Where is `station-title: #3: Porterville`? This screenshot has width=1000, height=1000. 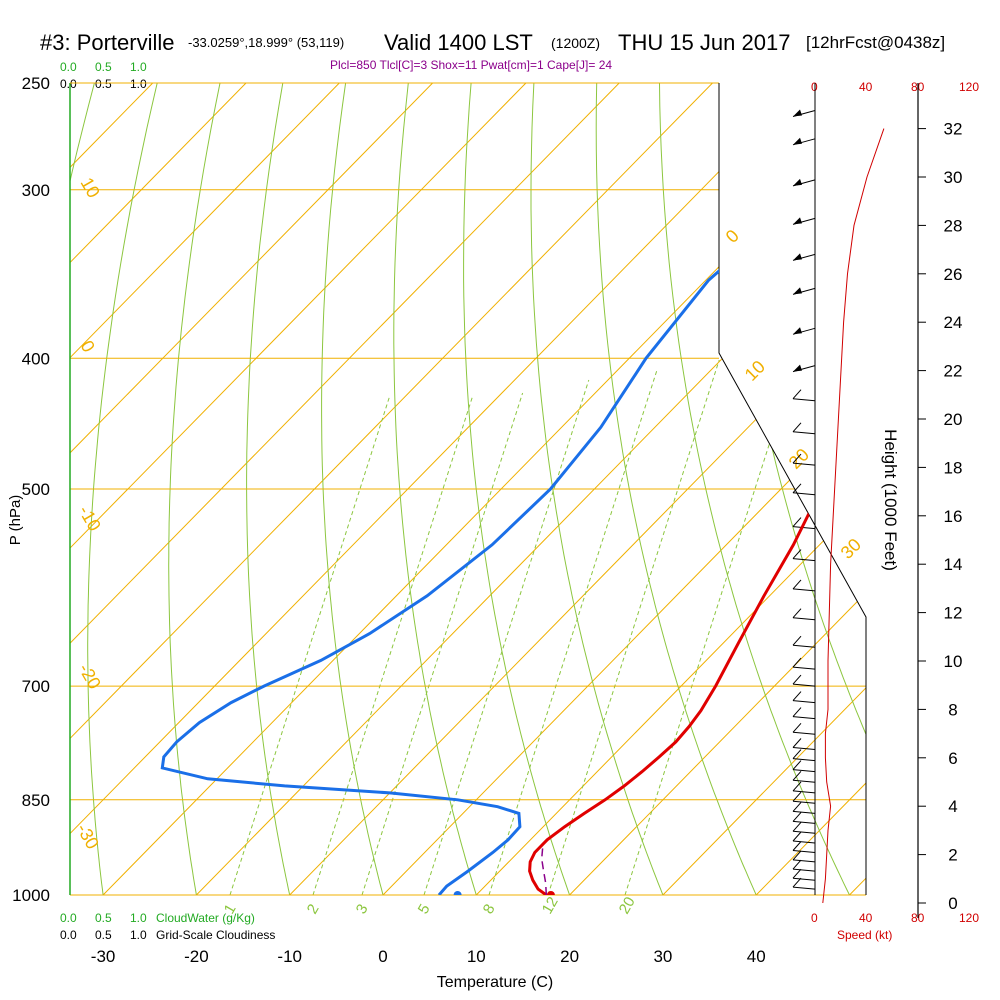 station-title: #3: Porterville is located at coordinates (107, 42).